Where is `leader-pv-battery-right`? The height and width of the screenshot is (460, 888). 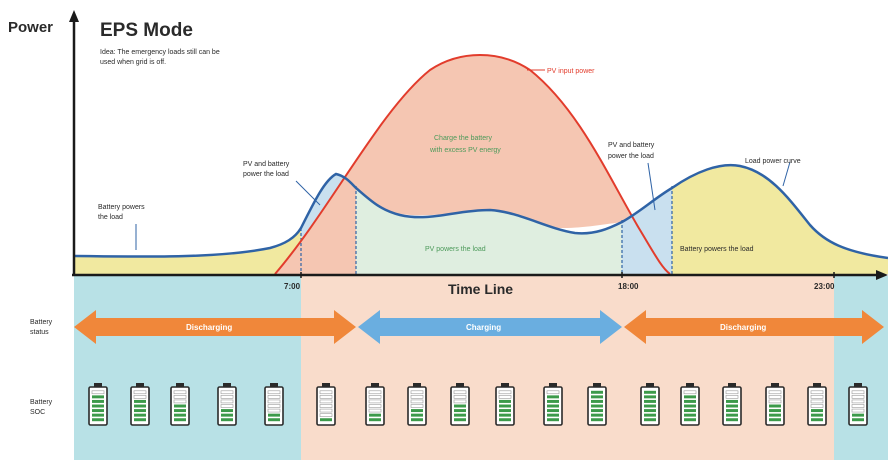
leader-pv-battery-right is located at coordinates (651, 186).